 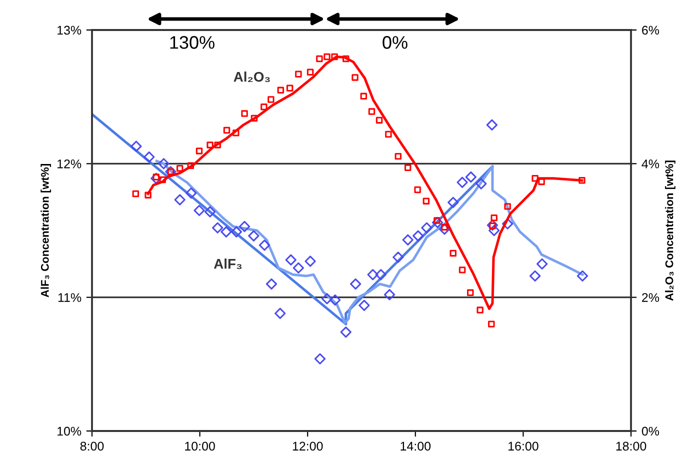 What do you see at coordinates (415, 446) in the screenshot?
I see `x-tick-label: 14:00` at bounding box center [415, 446].